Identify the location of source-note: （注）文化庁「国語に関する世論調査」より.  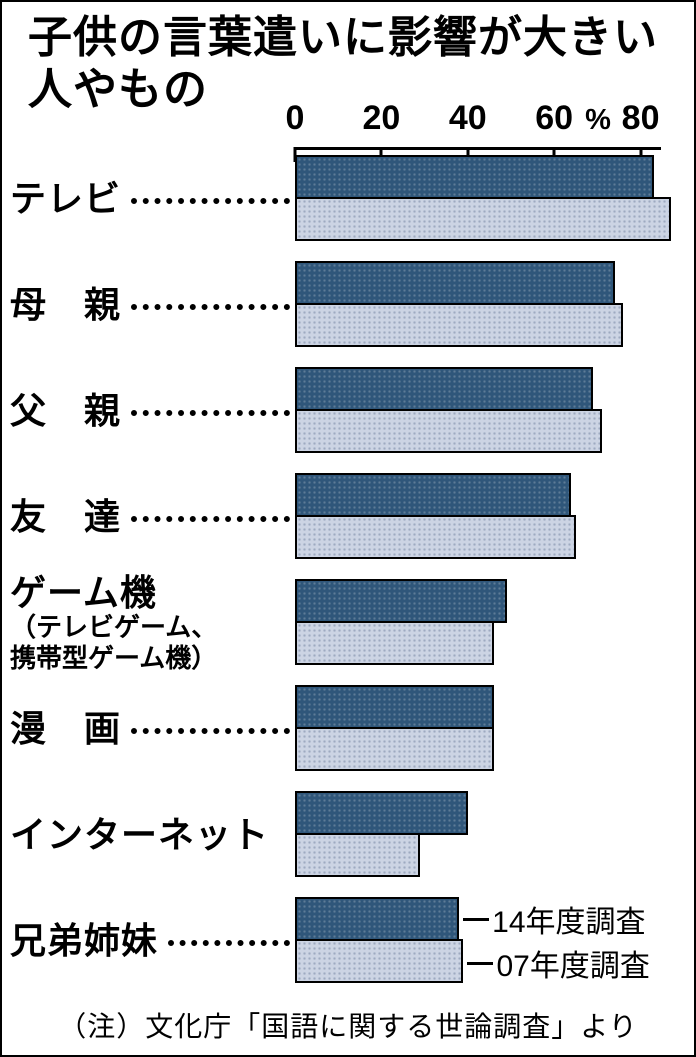
(348, 1026).